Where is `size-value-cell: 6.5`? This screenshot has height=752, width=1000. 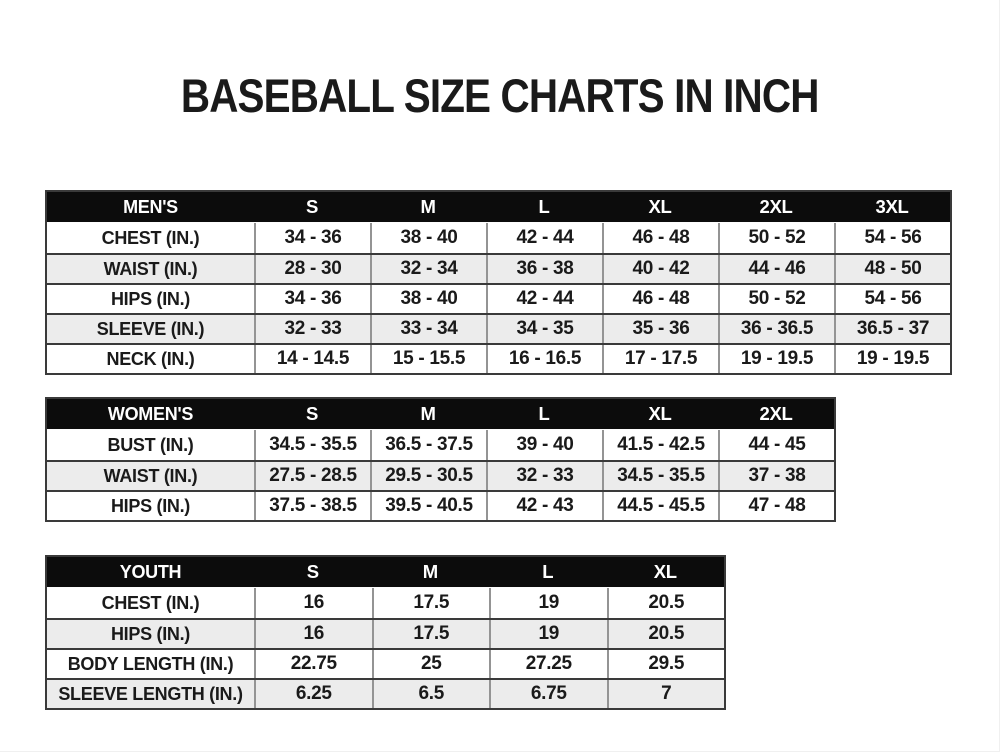 size-value-cell: 6.5 is located at coordinates (430, 694).